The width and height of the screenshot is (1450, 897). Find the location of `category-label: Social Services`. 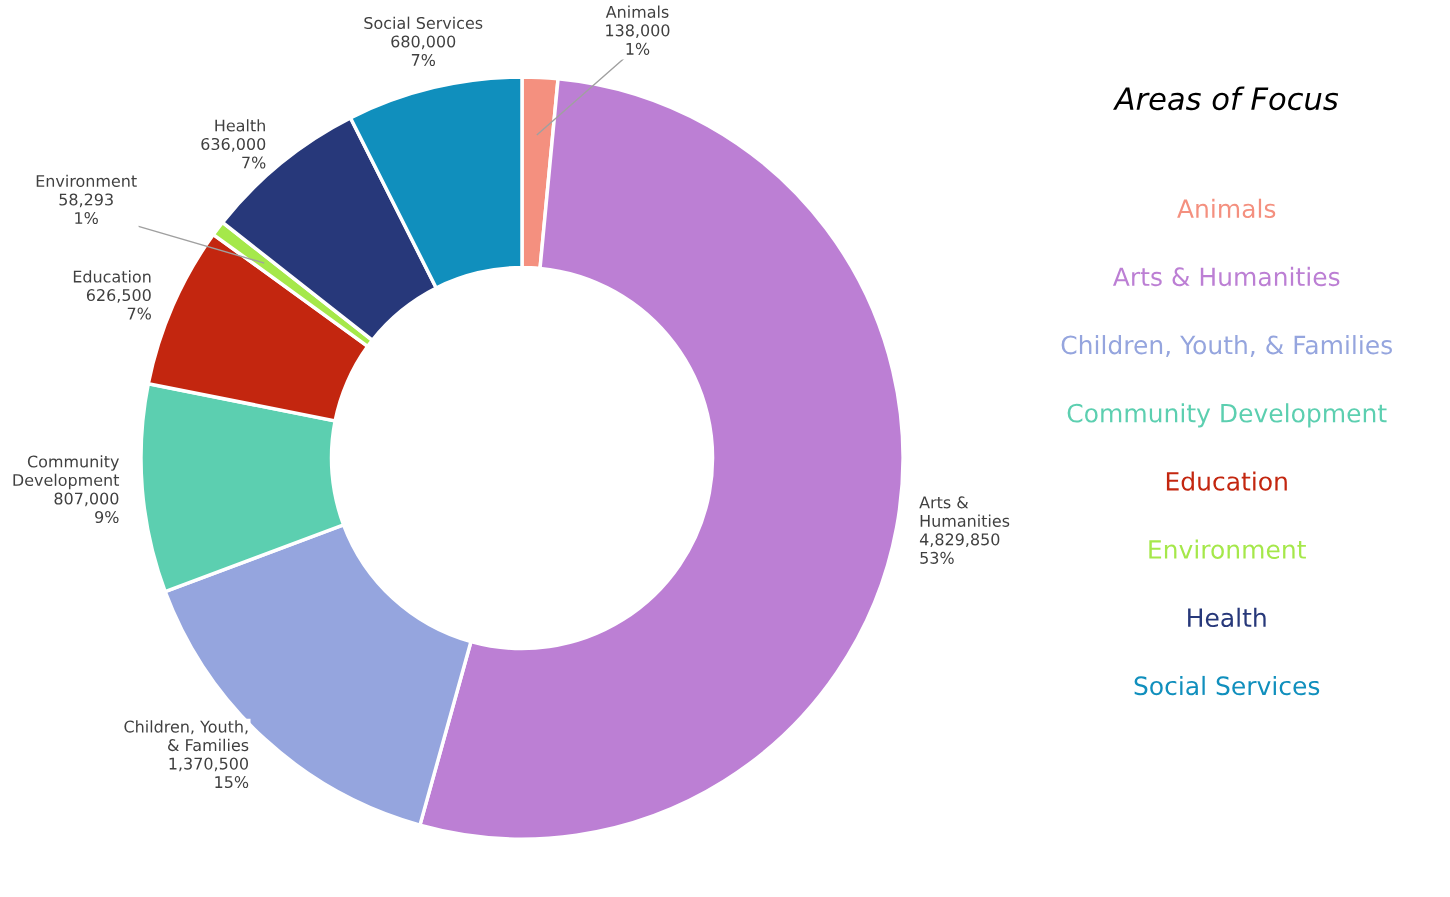

category-label: Social Services is located at coordinates (1227, 685).